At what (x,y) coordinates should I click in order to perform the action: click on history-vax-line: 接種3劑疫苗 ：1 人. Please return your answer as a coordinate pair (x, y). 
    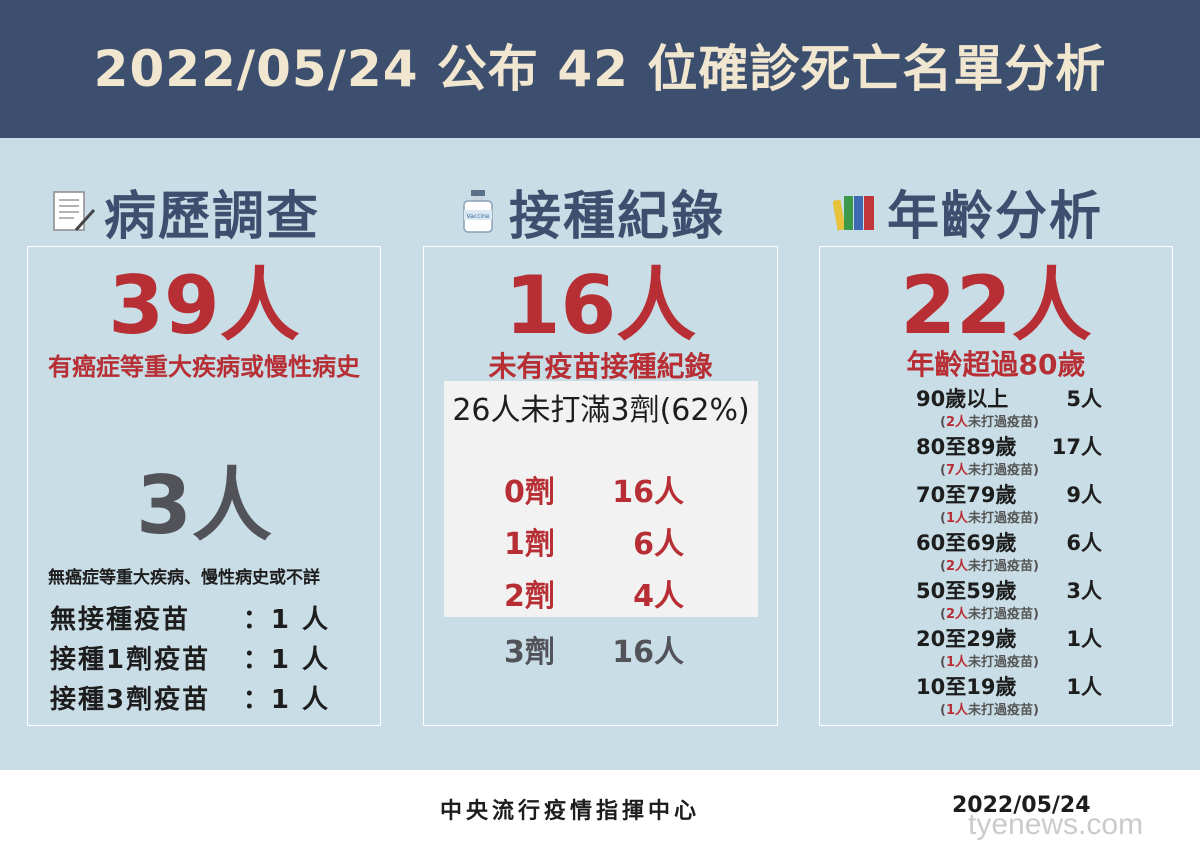
    Looking at the image, I should click on (190, 697).